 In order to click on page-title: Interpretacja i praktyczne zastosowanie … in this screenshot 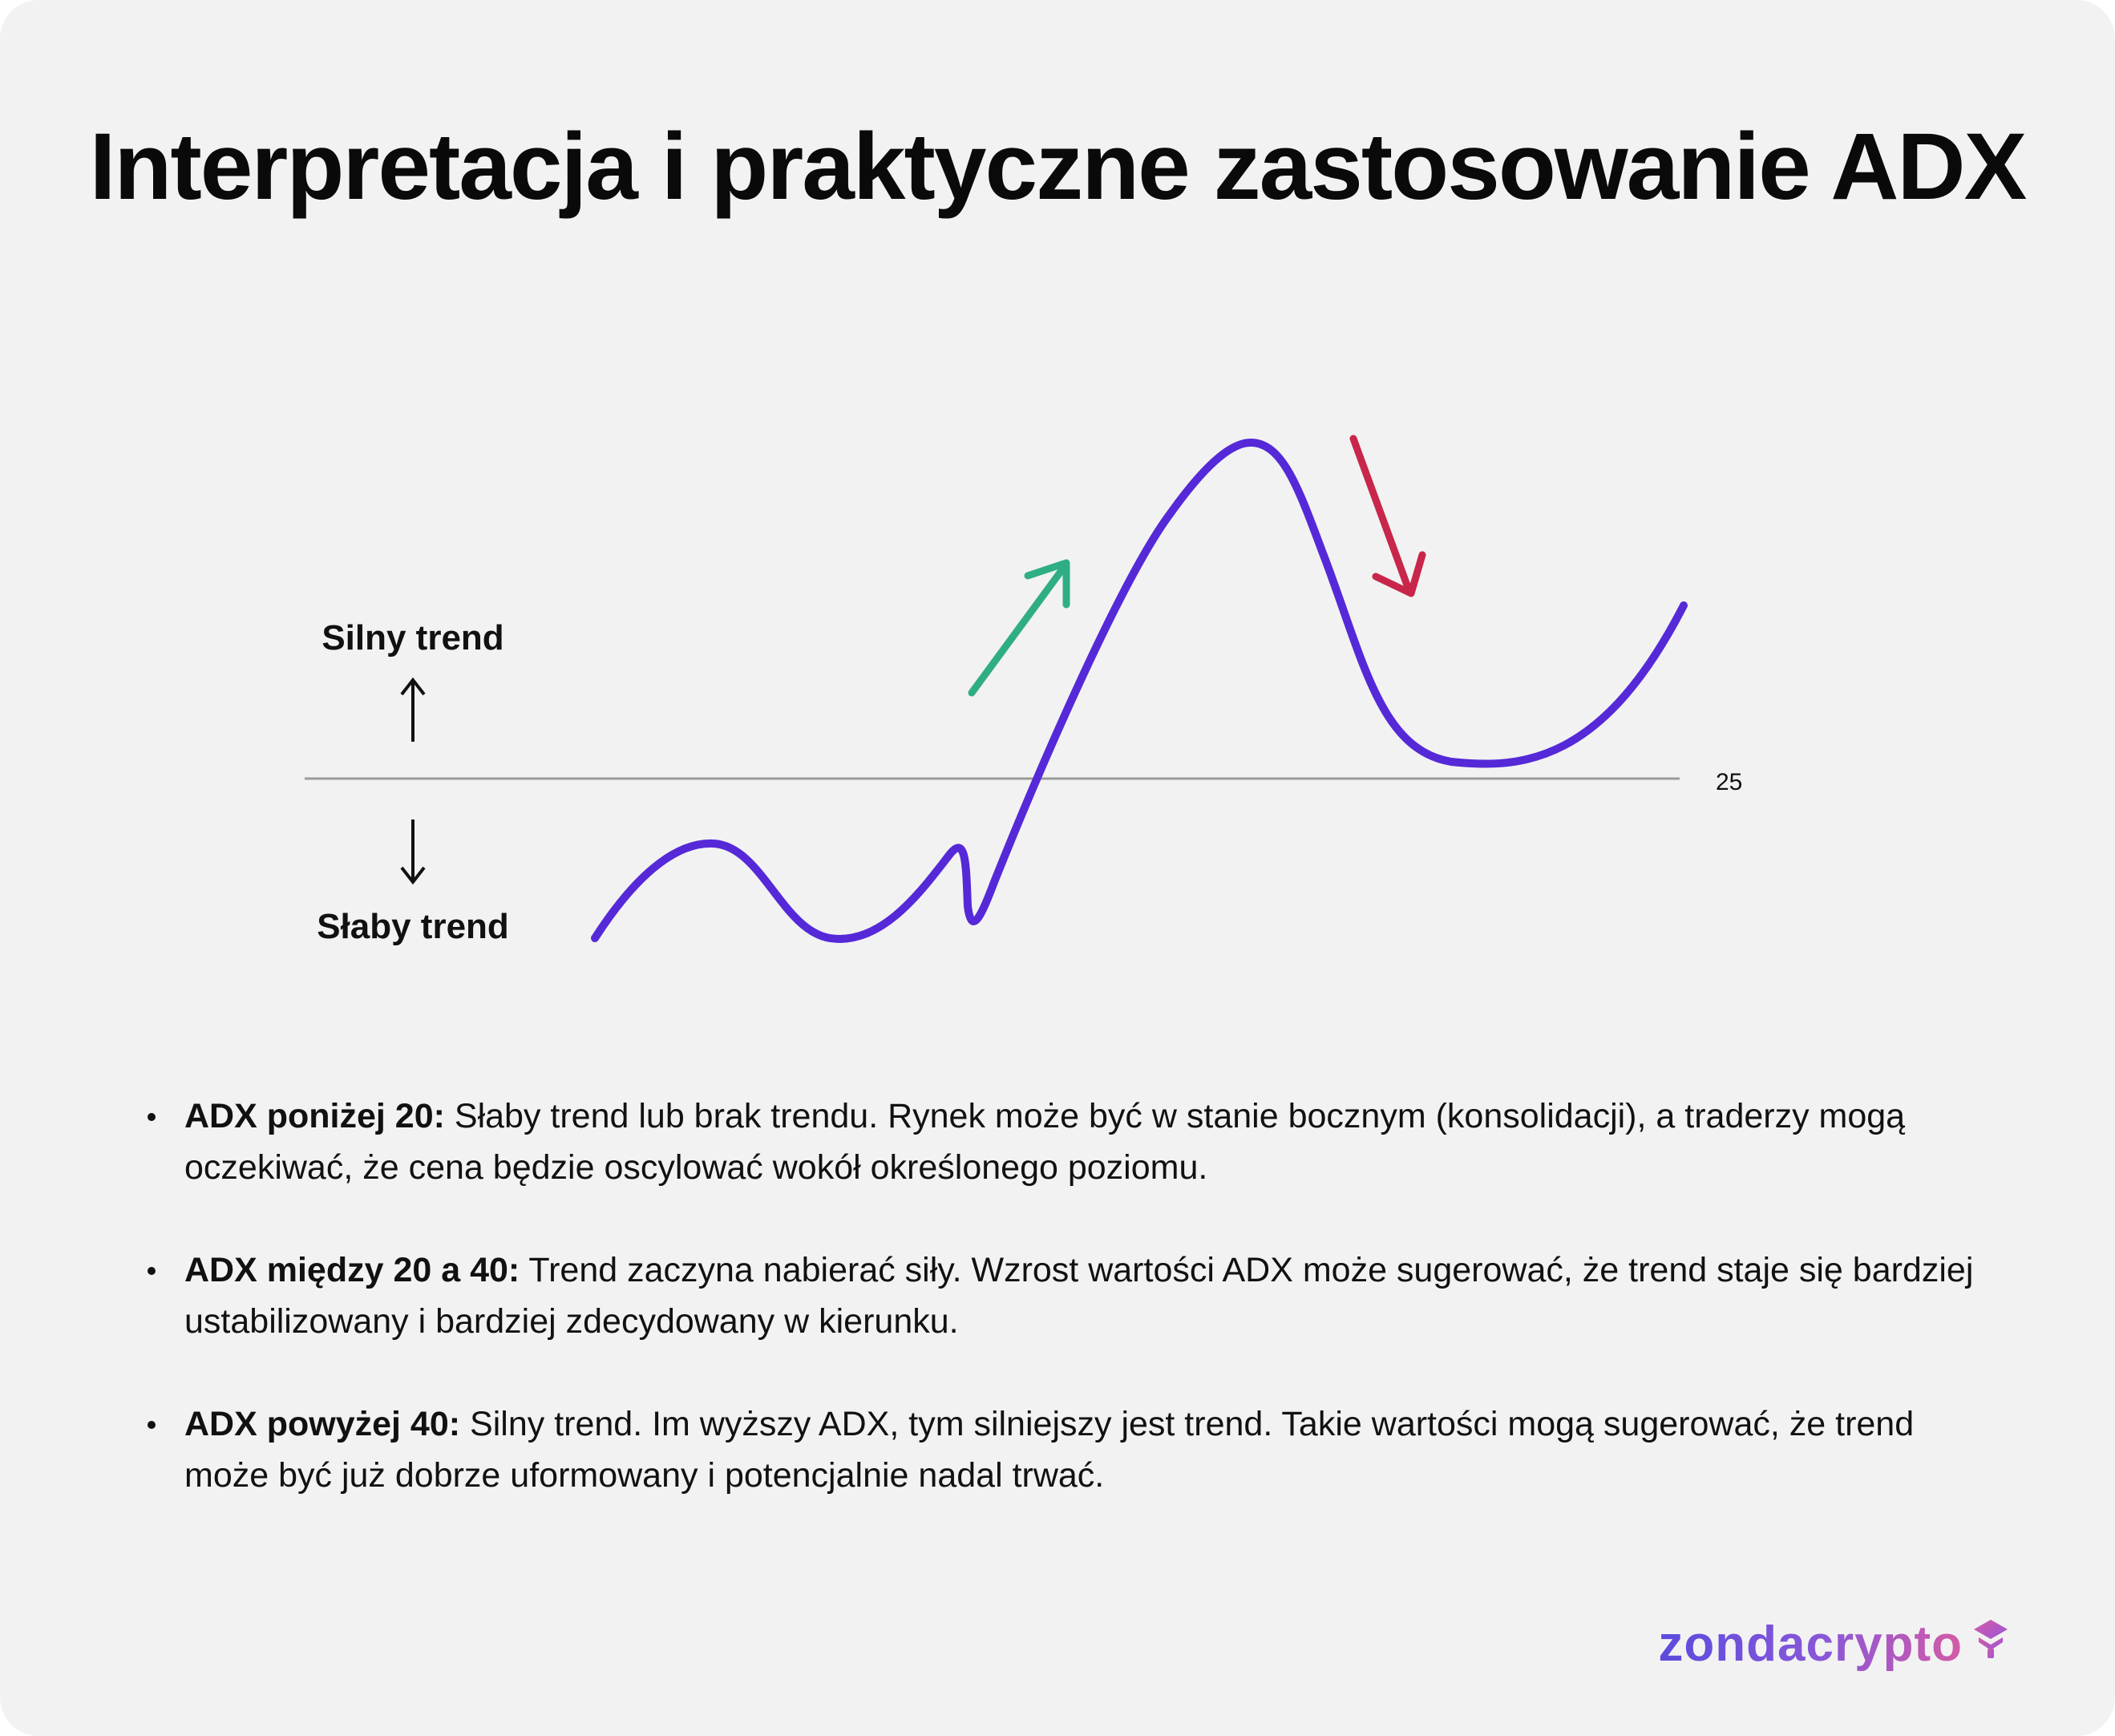, I will do `click(1058, 167)`.